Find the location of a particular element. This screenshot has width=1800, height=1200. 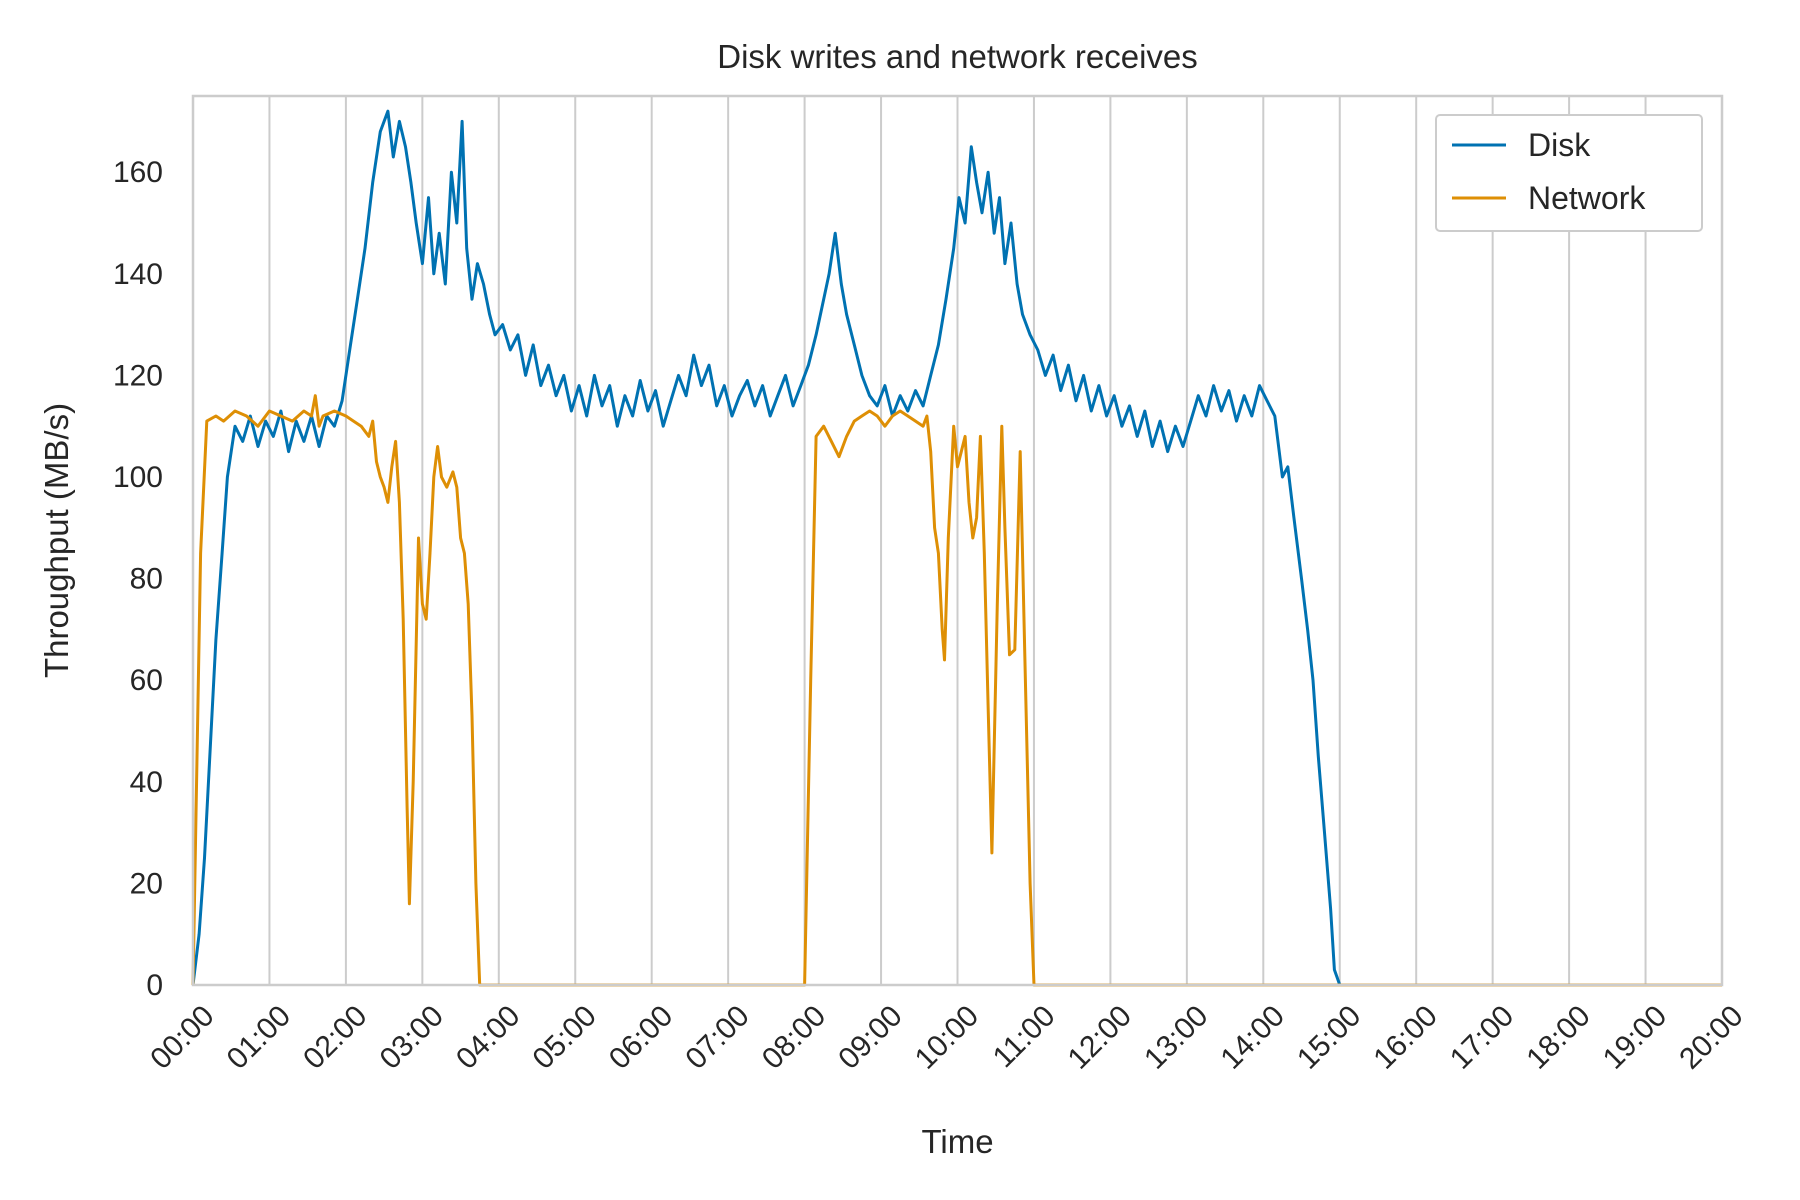

y-tick-label: 0 is located at coordinates (154, 985).